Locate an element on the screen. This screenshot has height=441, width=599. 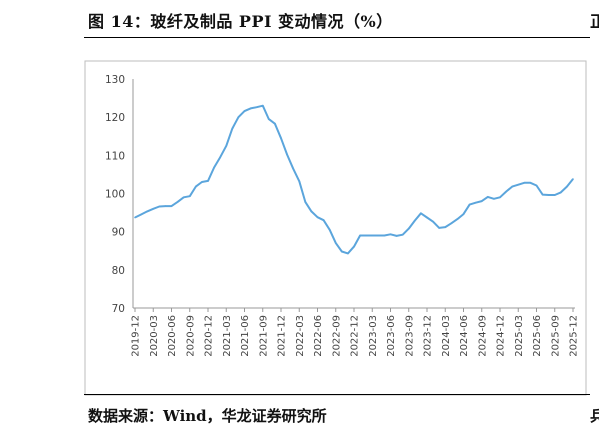
x-tick-label: 2024-03 is located at coordinates (446, 336).